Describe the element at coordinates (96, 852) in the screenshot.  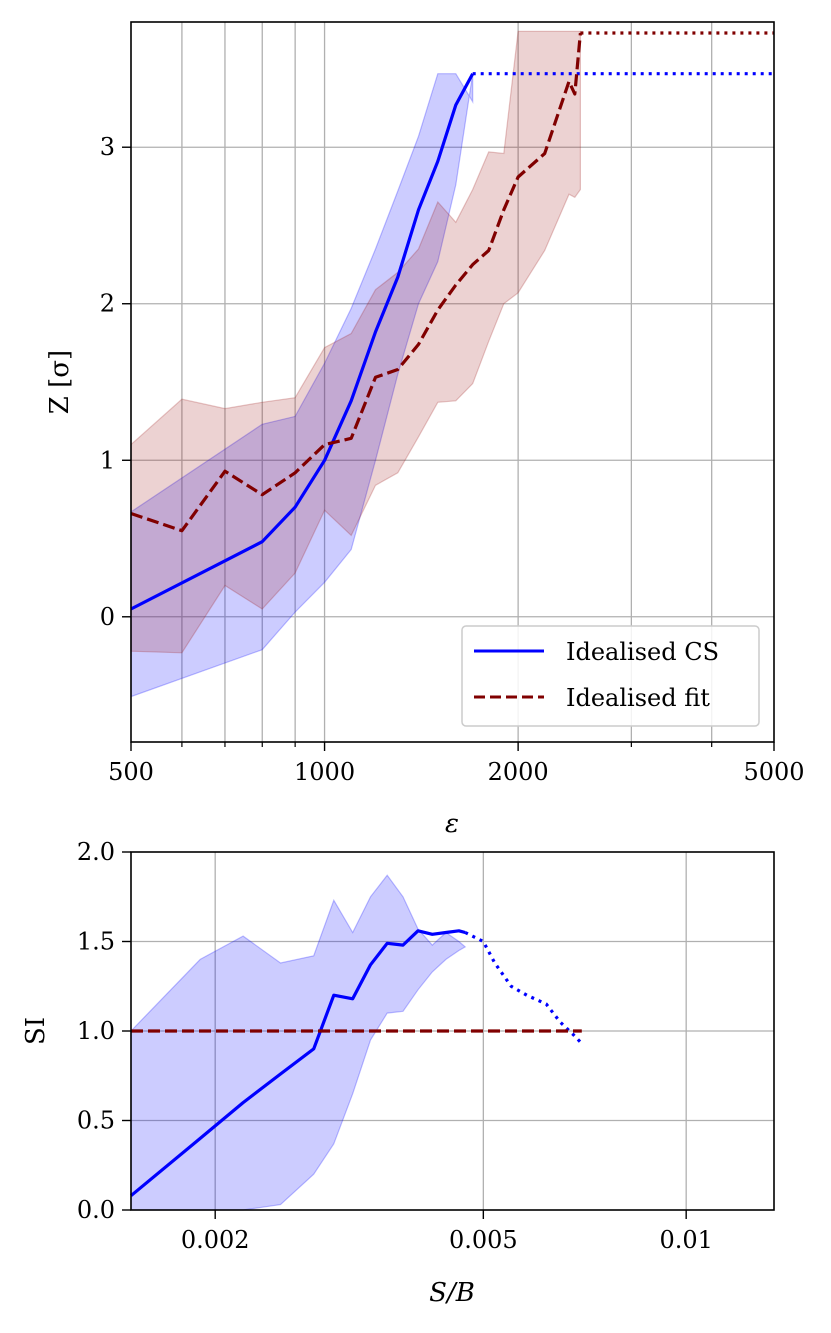
I see `y-tick-label: 2.0` at that location.